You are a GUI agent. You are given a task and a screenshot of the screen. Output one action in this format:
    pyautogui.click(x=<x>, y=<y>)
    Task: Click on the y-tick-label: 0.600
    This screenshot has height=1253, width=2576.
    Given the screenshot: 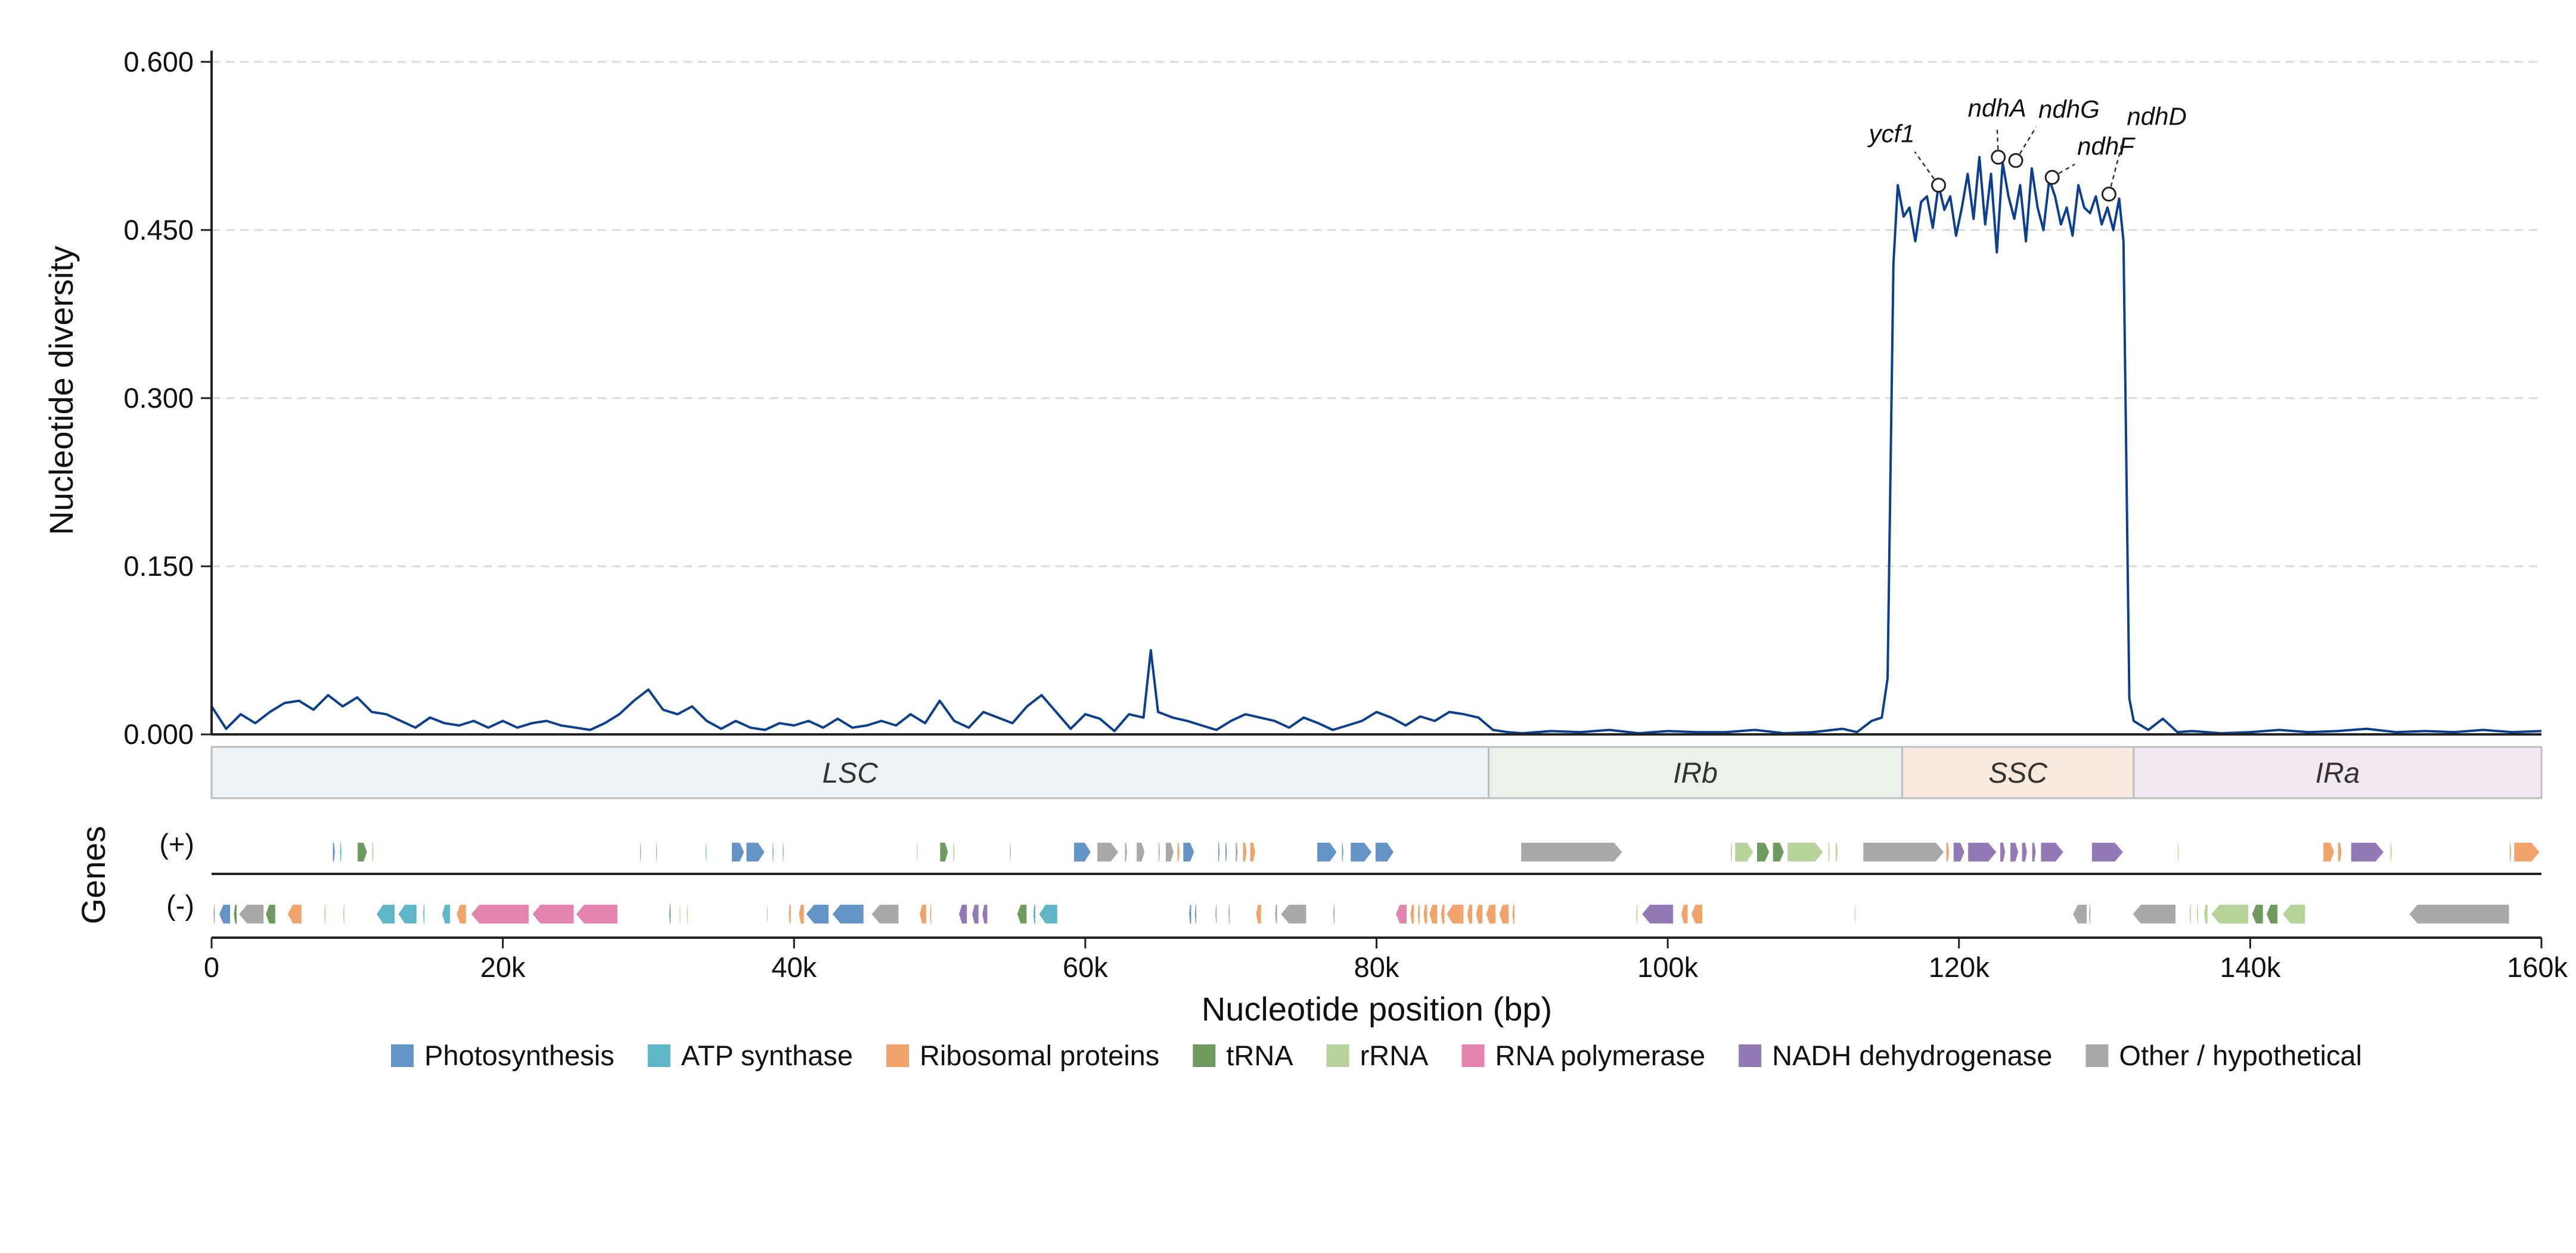 What is the action you would take?
    pyautogui.click(x=159, y=61)
    